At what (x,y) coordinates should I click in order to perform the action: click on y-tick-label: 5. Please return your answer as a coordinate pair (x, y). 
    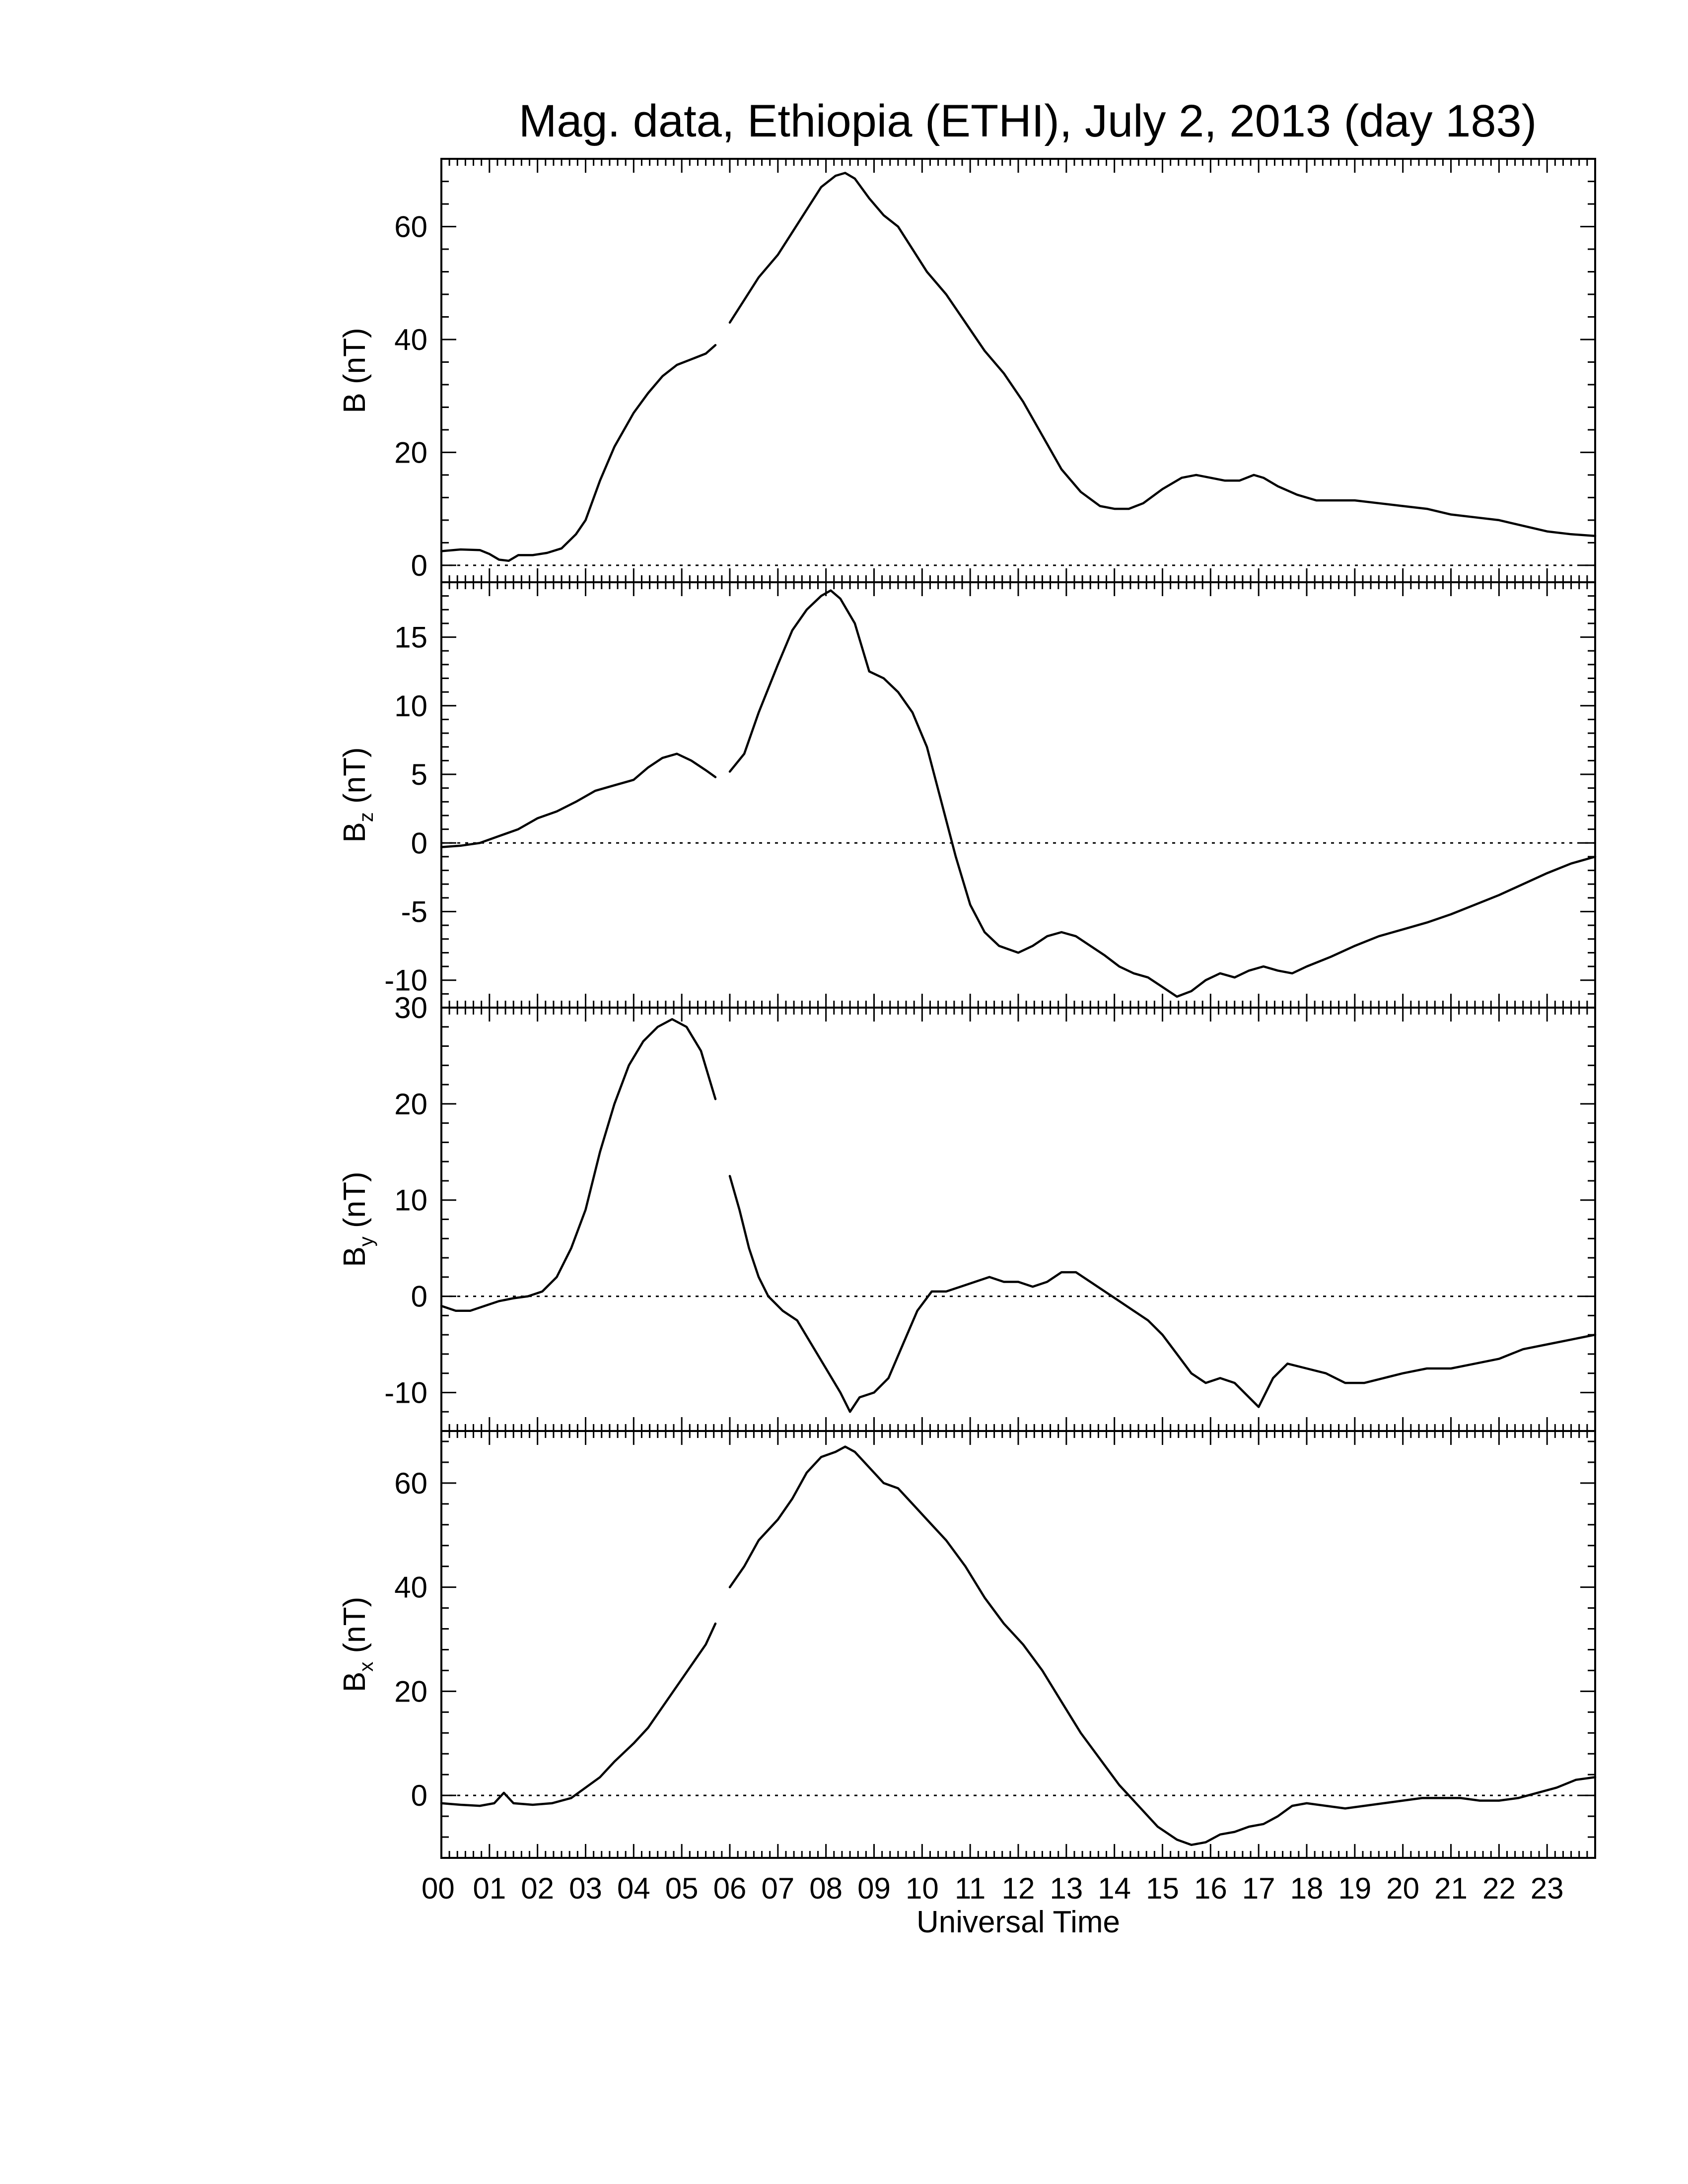
    Looking at the image, I should click on (419, 774).